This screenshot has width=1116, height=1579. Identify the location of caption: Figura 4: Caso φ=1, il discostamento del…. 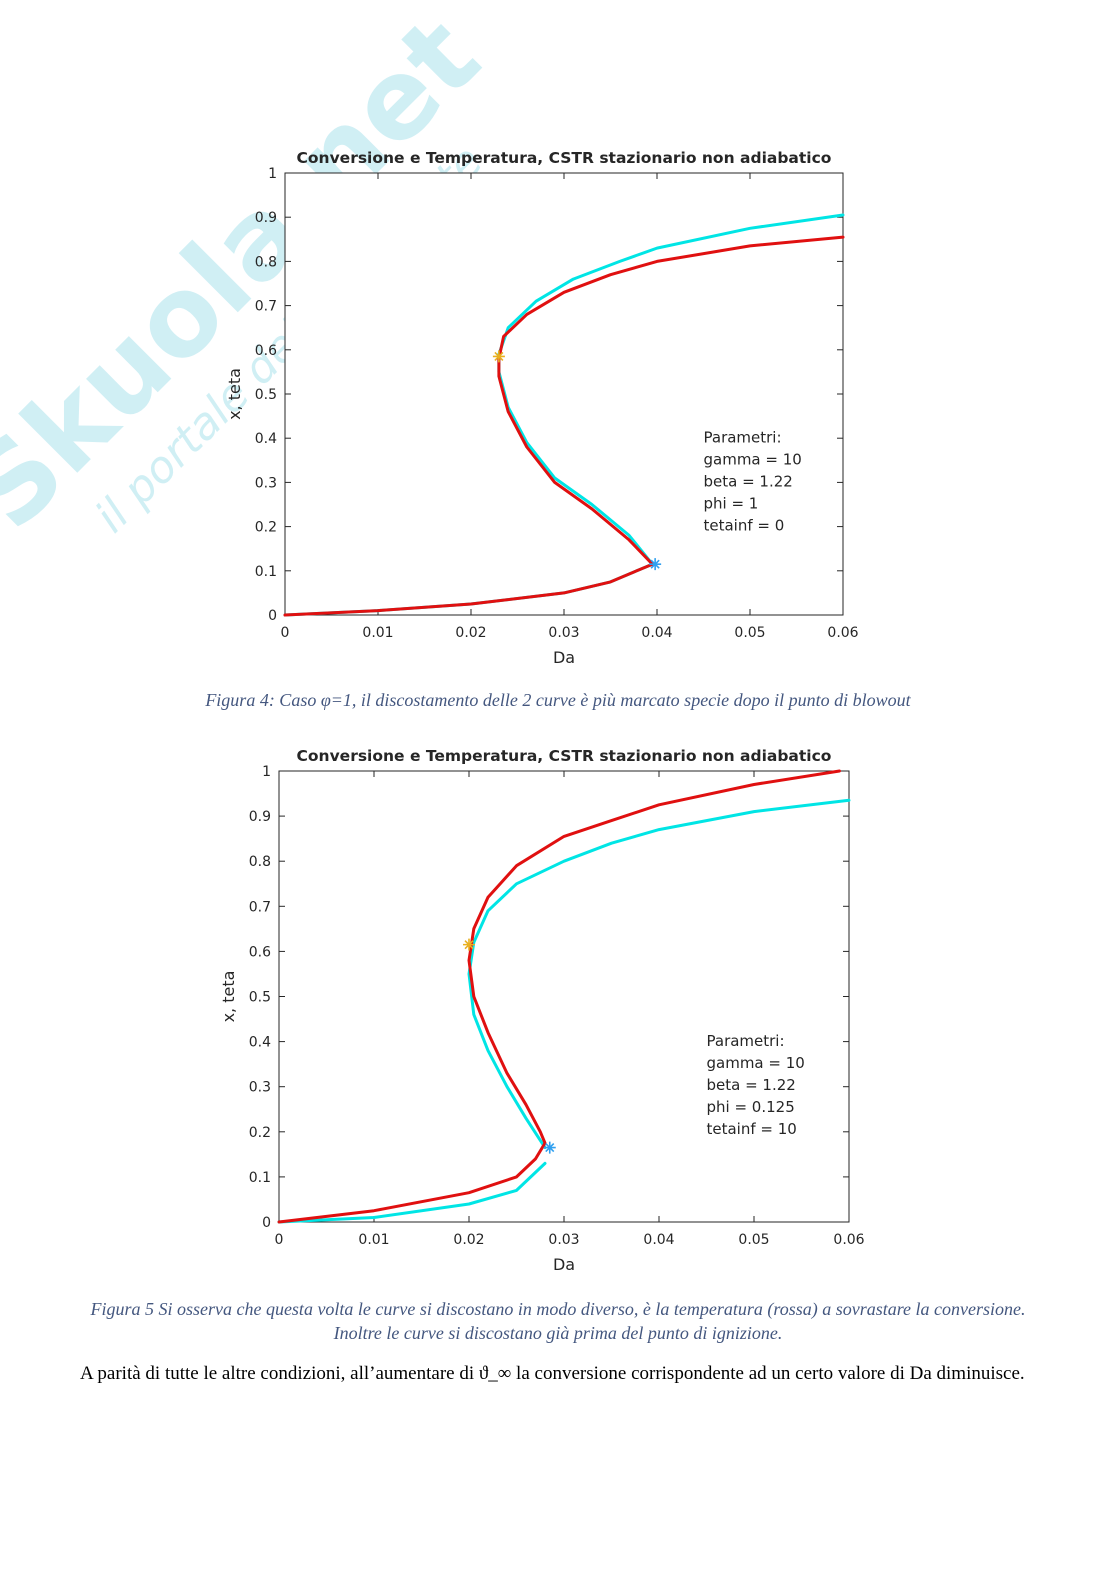
(558, 700).